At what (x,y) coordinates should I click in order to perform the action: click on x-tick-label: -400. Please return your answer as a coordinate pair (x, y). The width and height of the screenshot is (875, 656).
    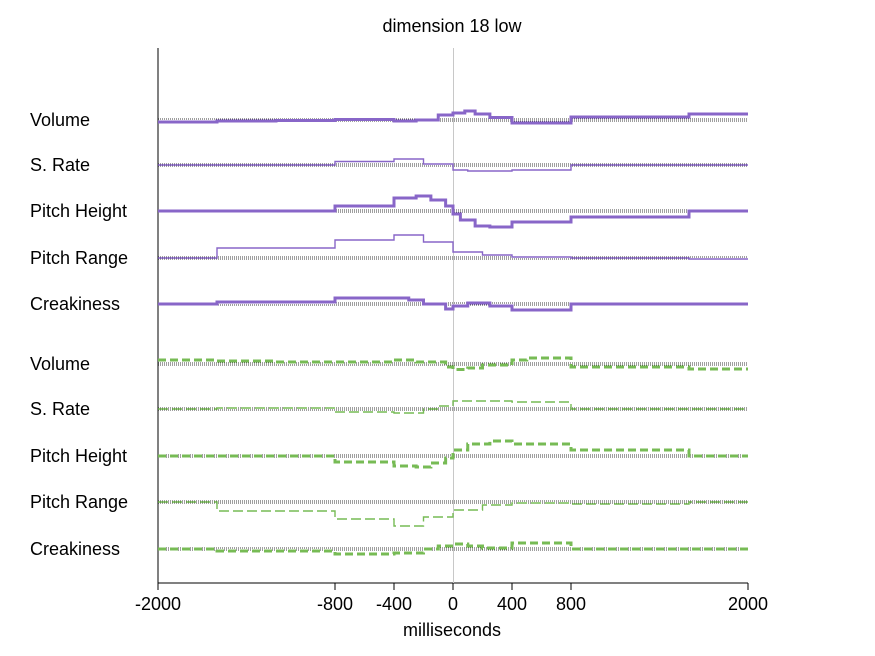
    Looking at the image, I should click on (394, 604).